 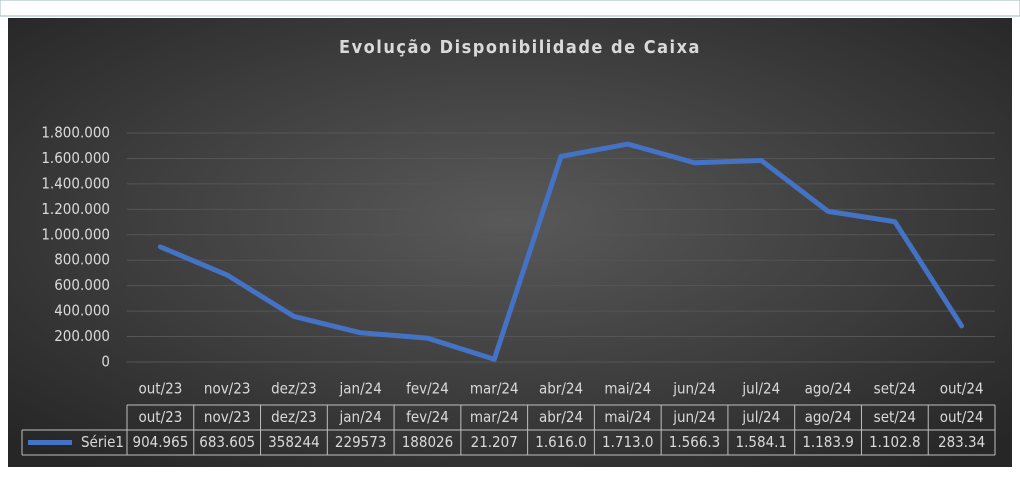 I want to click on x-tick-label: mai/24, so click(x=627, y=389).